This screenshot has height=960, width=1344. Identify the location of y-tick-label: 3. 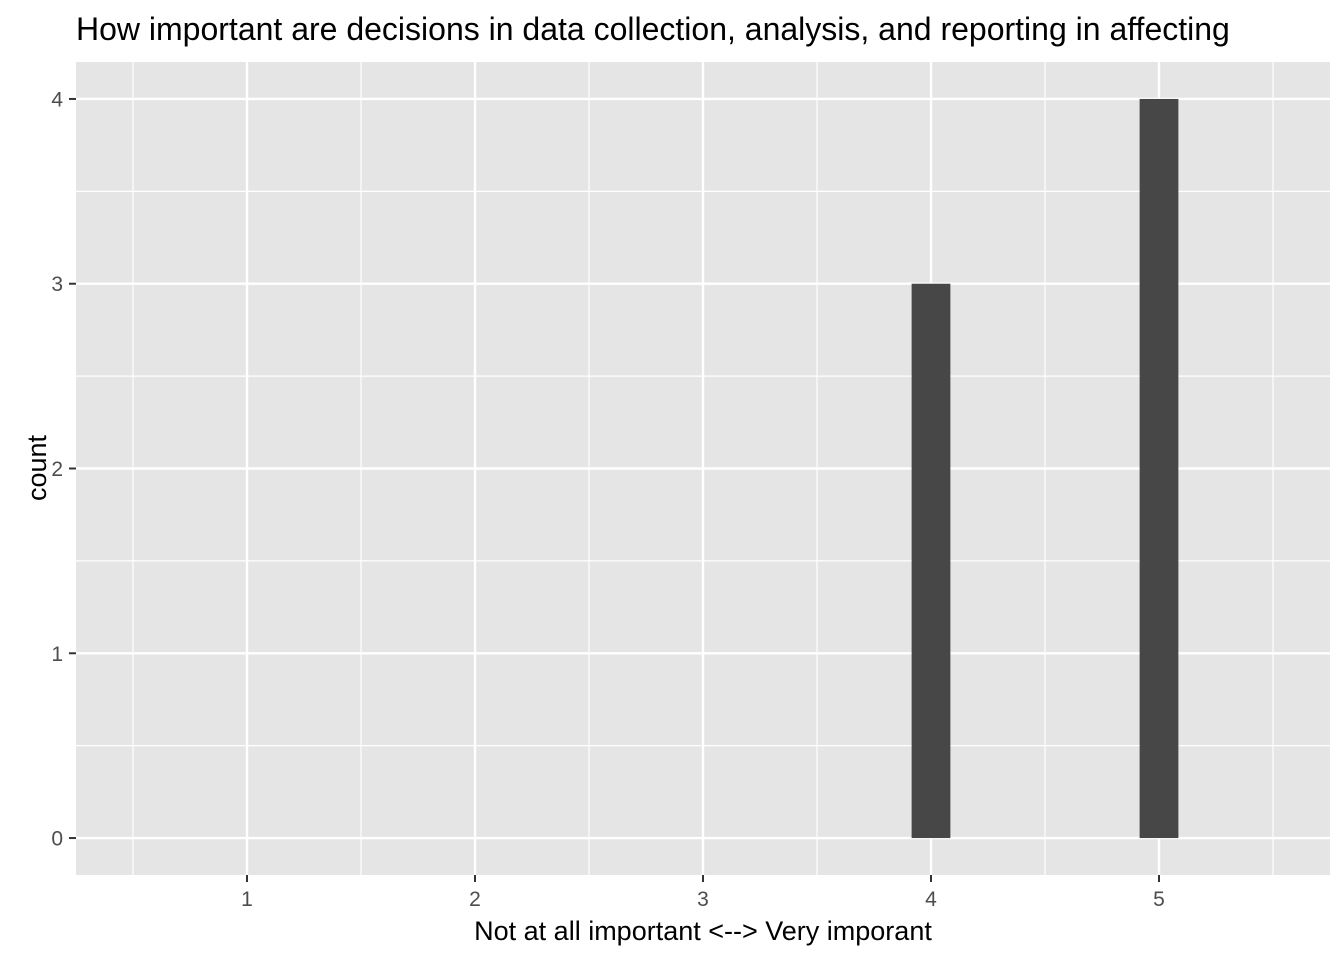
(57, 284).